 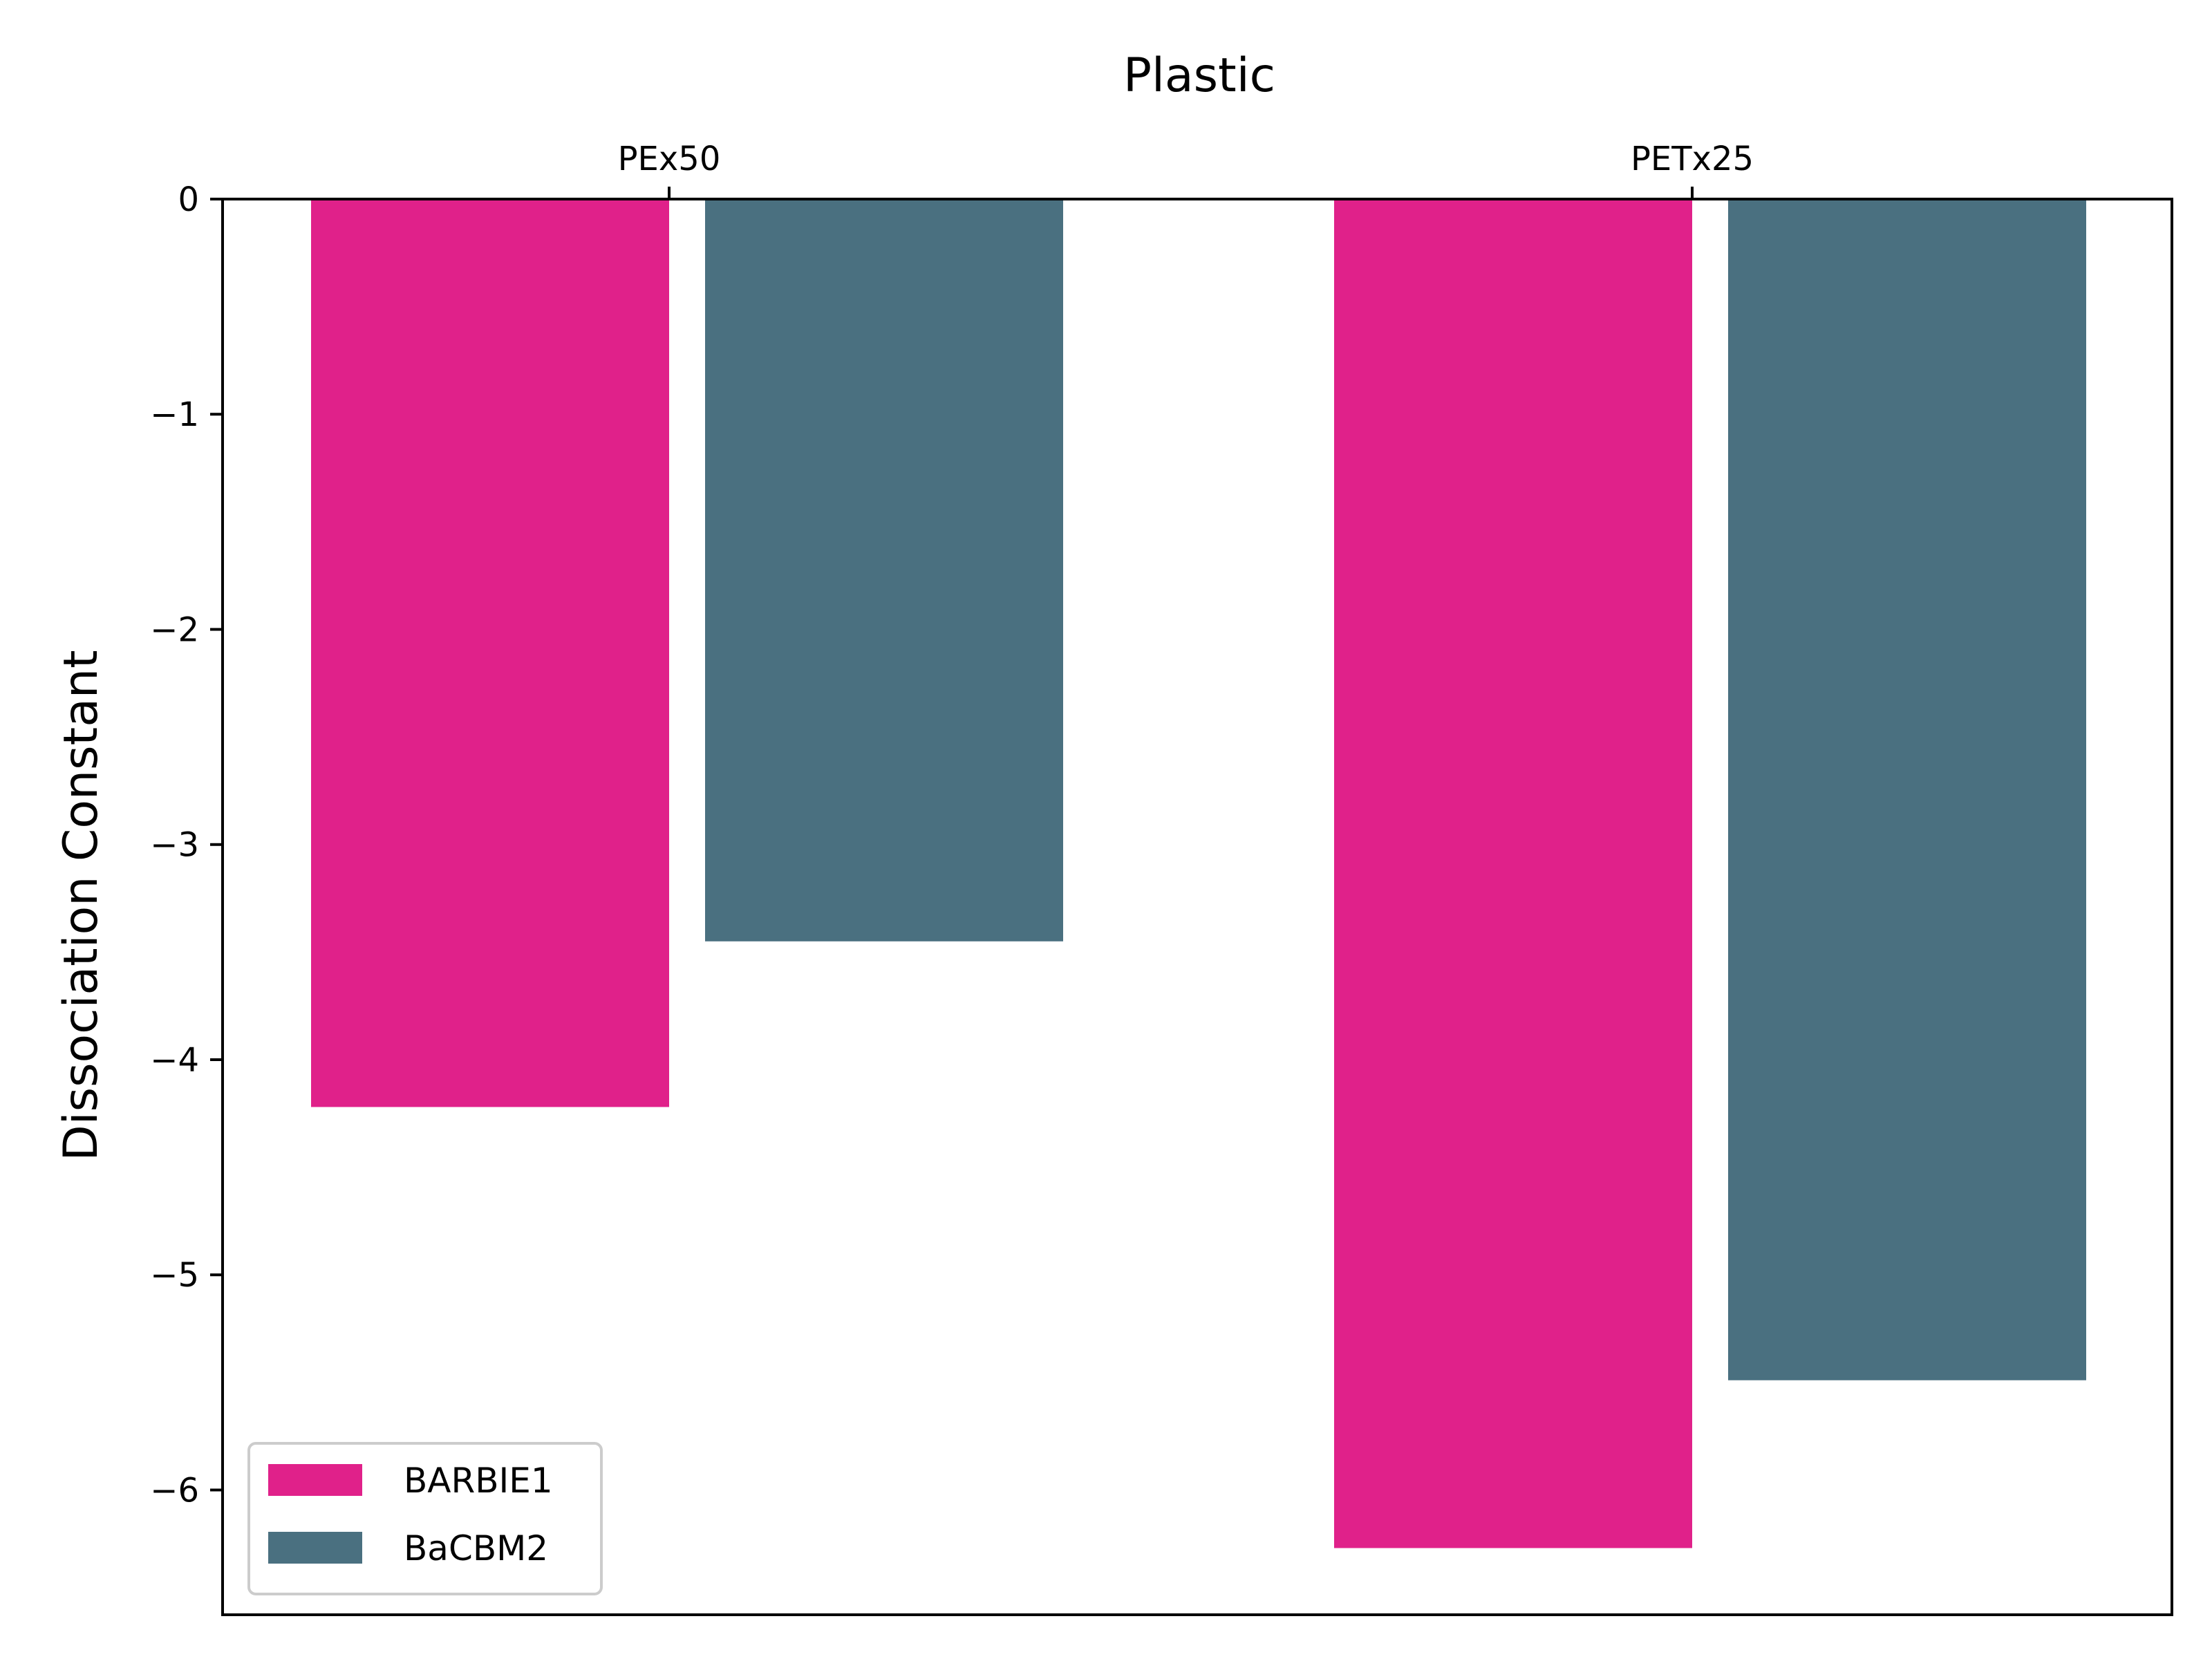 I want to click on bar-barbie1-petx25, so click(x=1513, y=873).